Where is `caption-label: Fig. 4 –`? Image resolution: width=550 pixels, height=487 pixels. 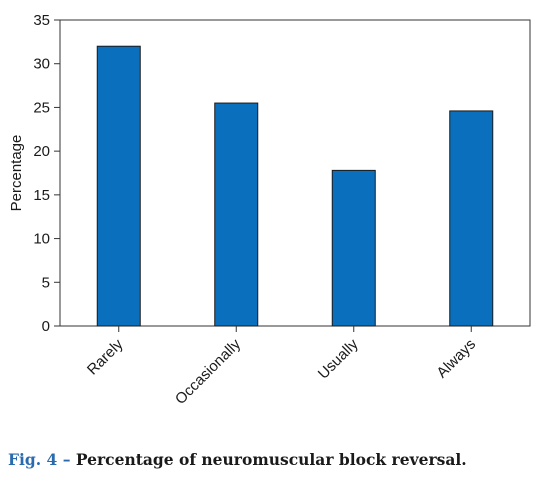
caption-label: Fig. 4 – is located at coordinates (39, 459).